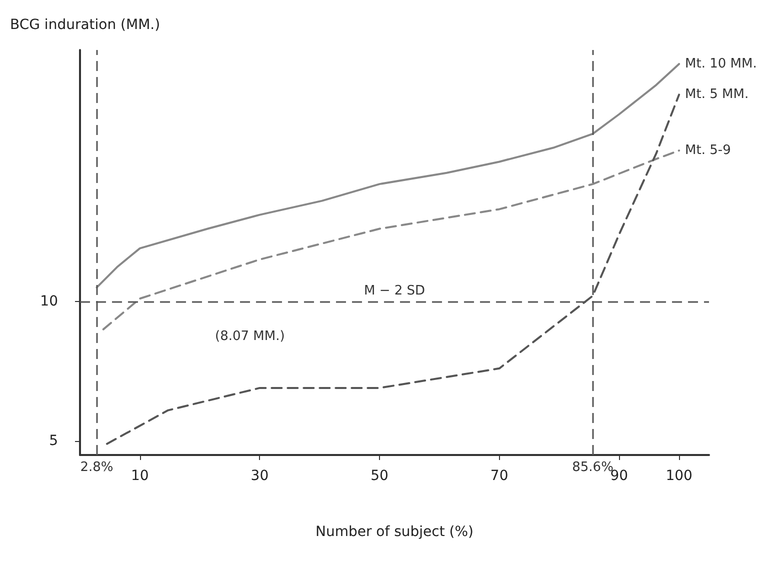 The height and width of the screenshot is (565, 779). What do you see at coordinates (97, 467) in the screenshot?
I see `ref-line-label: 2.8%` at bounding box center [97, 467].